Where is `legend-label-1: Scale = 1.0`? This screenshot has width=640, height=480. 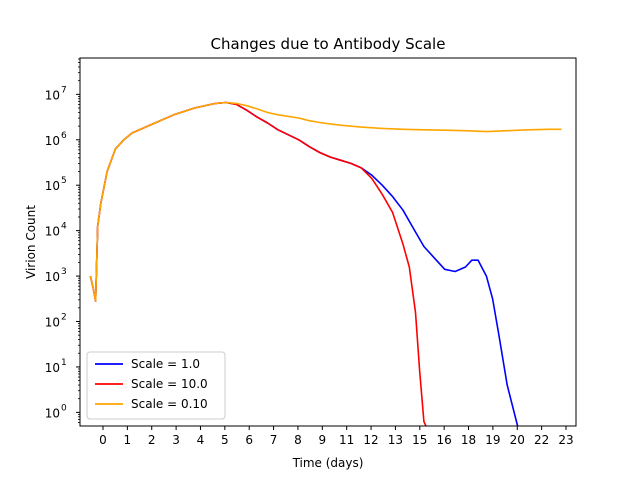 legend-label-1: Scale = 1.0 is located at coordinates (165, 364).